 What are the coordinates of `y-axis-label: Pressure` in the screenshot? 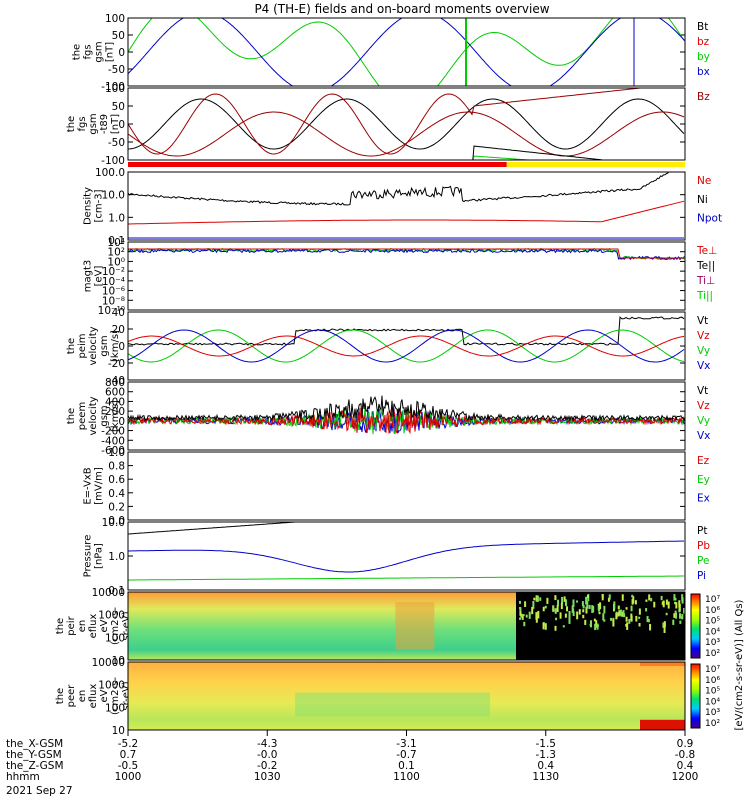 It's located at (88, 556).